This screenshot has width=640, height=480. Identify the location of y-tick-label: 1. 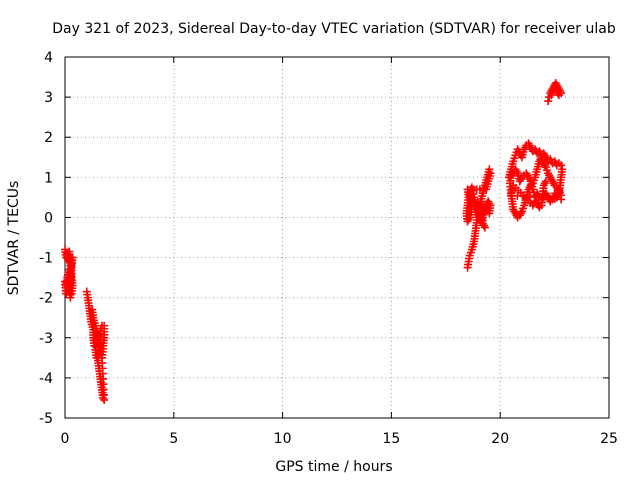
(48, 178).